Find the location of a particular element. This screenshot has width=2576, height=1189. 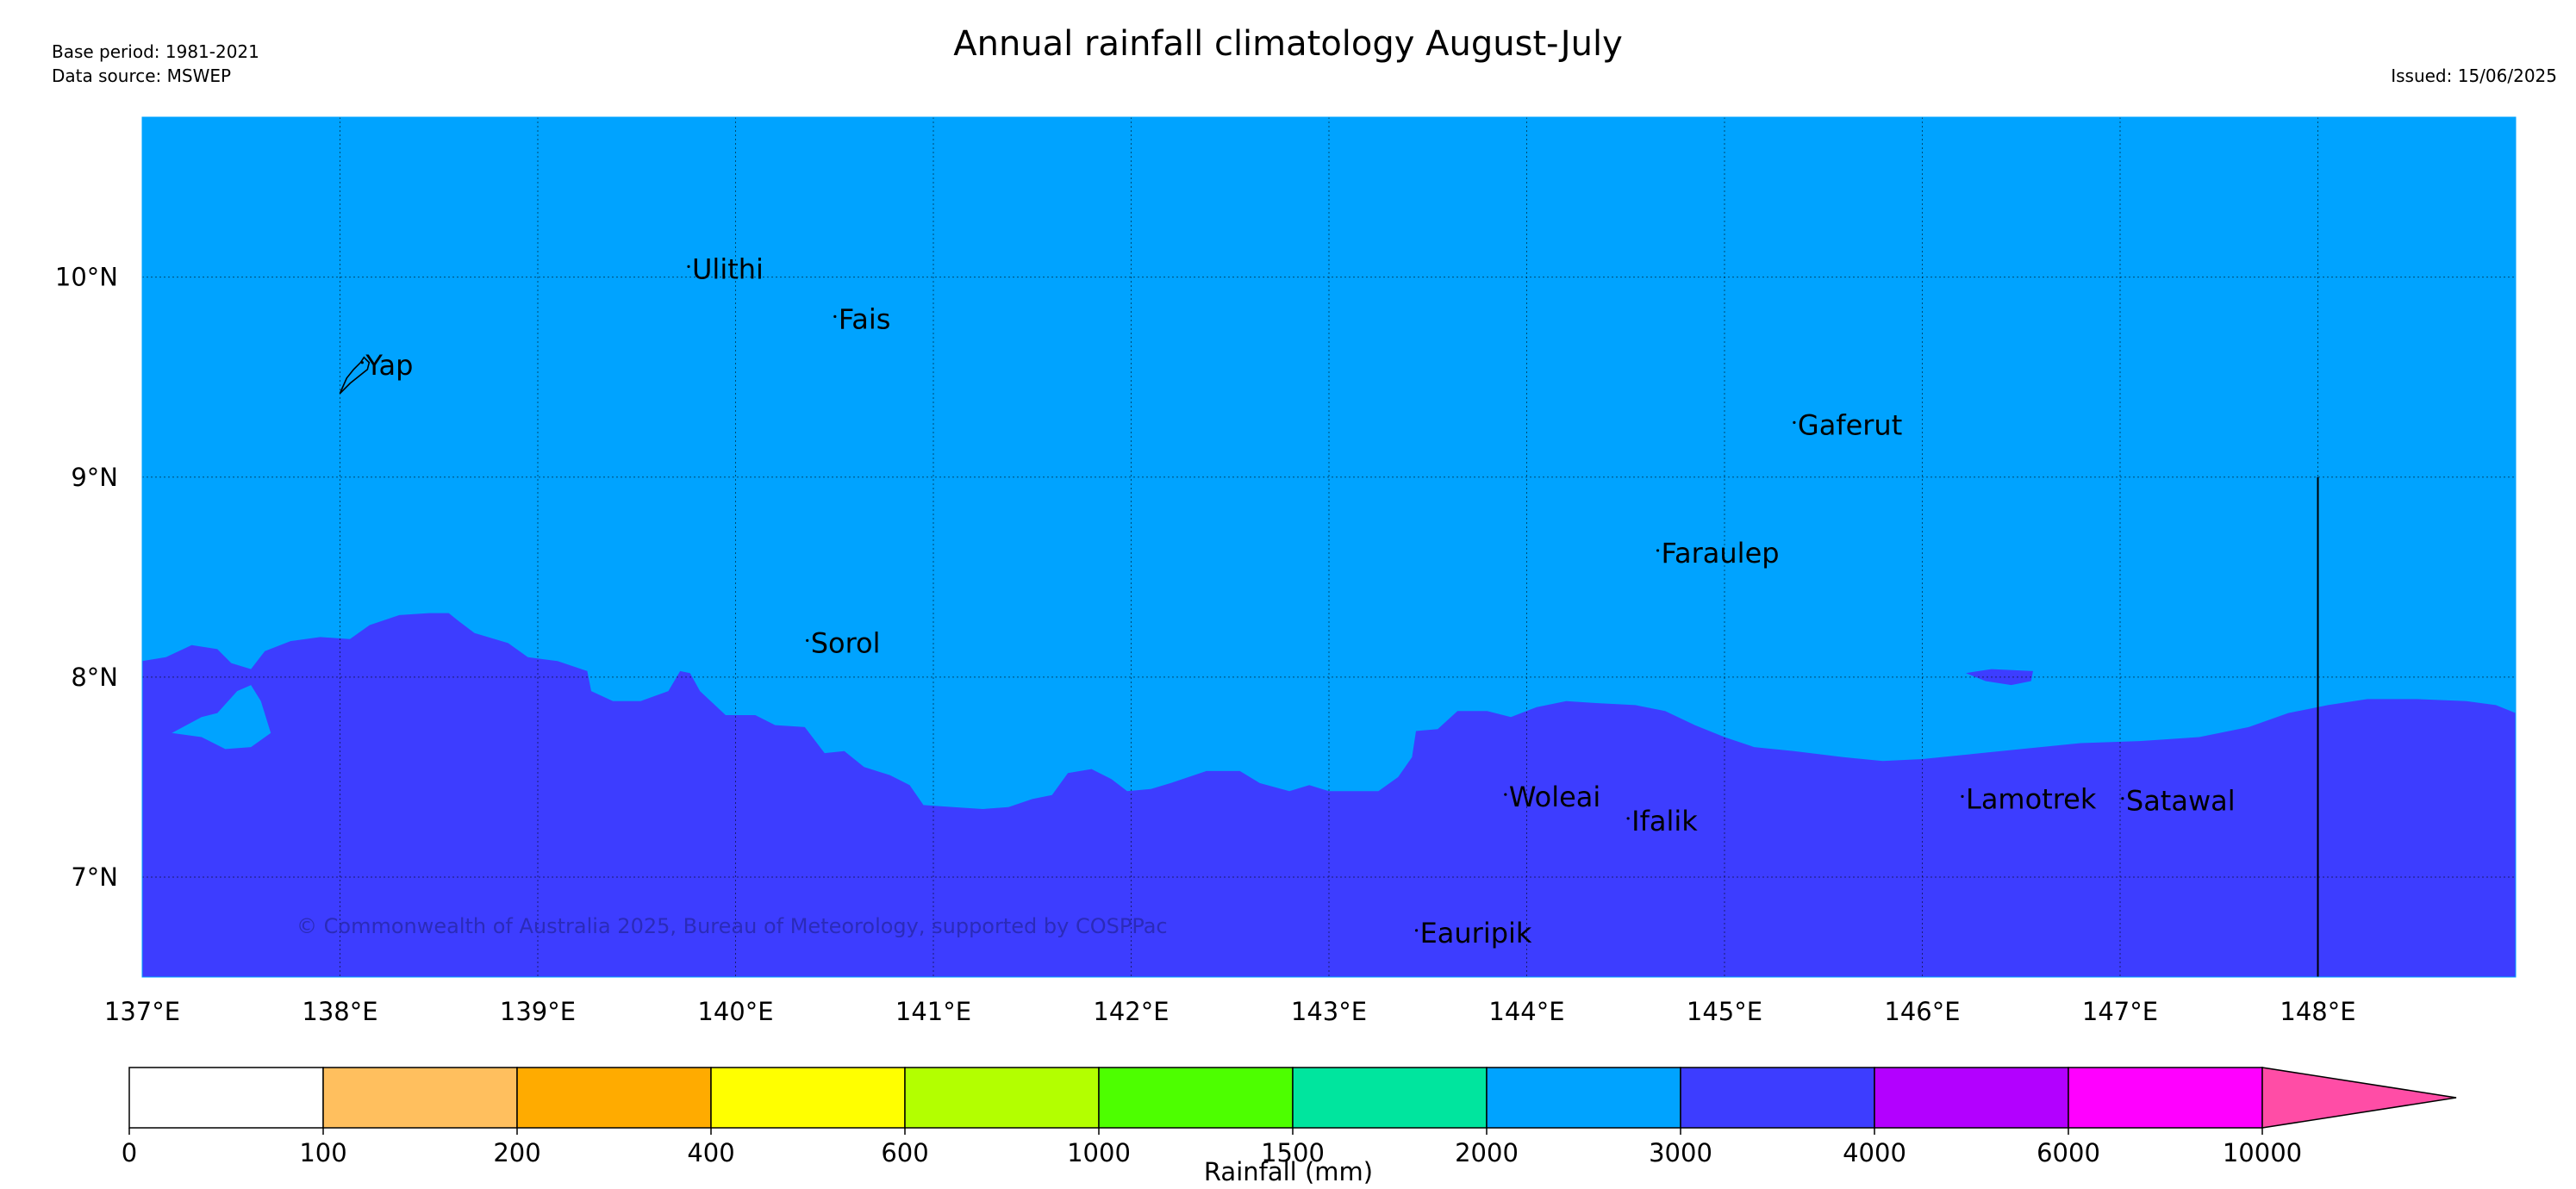

place-label: Ulithi is located at coordinates (728, 269).